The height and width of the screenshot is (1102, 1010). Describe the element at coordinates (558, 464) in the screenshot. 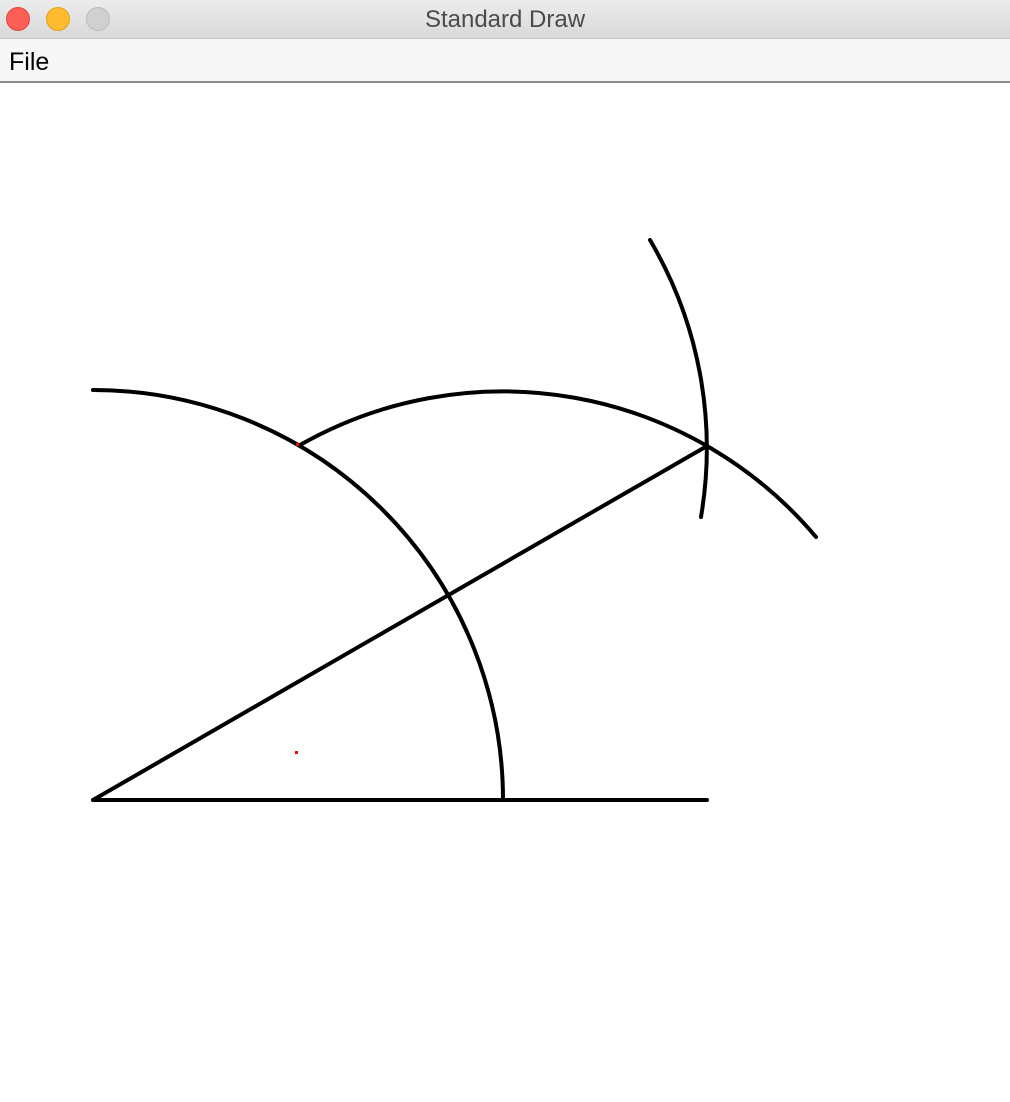

I see `upper-arc` at that location.